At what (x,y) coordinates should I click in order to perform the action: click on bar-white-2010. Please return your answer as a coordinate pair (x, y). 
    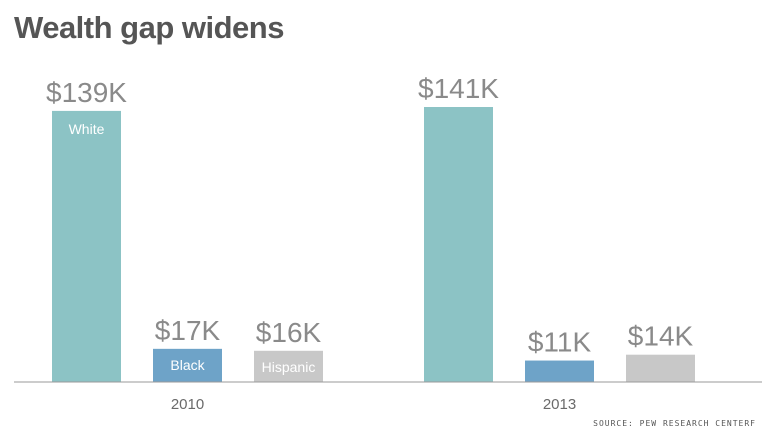
    Looking at the image, I should click on (86, 246).